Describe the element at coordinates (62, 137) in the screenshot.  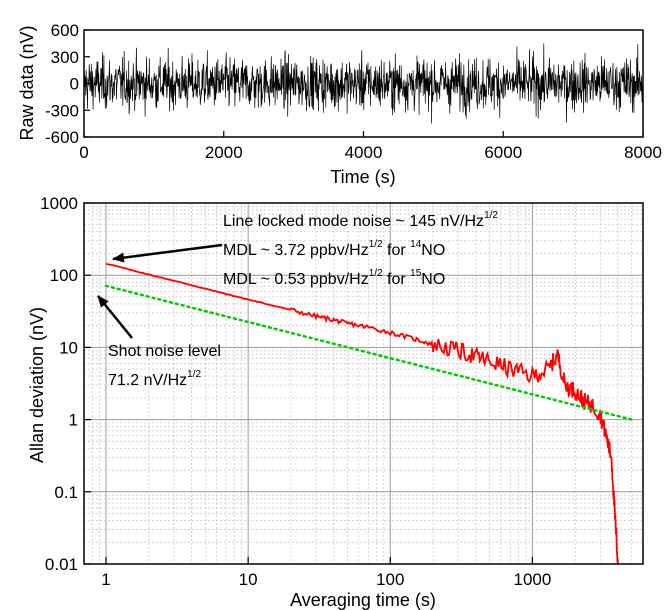
I see `raw-y-tick-label: -600` at that location.